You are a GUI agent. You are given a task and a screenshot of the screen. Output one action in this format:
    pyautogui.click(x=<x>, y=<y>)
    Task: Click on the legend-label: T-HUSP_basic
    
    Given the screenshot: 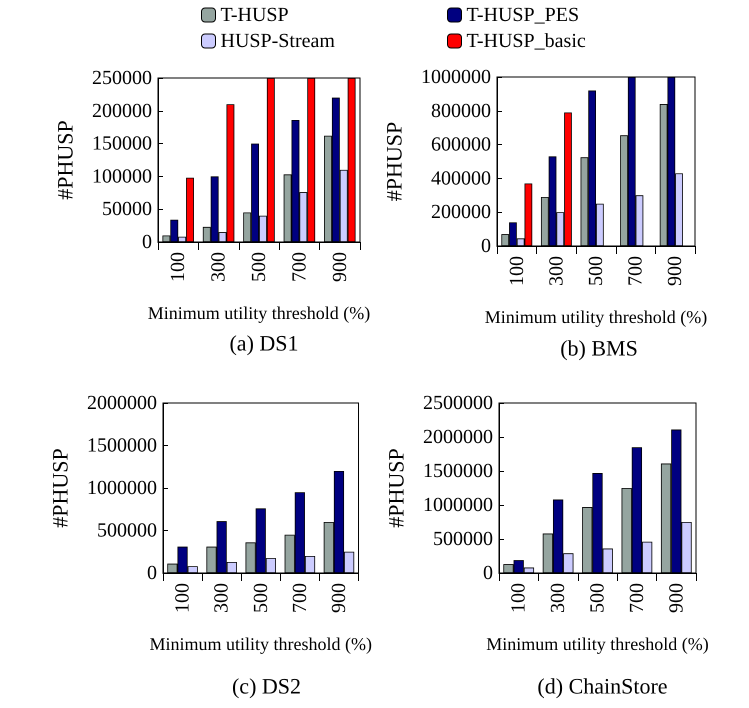 What is the action you would take?
    pyautogui.click(x=526, y=41)
    